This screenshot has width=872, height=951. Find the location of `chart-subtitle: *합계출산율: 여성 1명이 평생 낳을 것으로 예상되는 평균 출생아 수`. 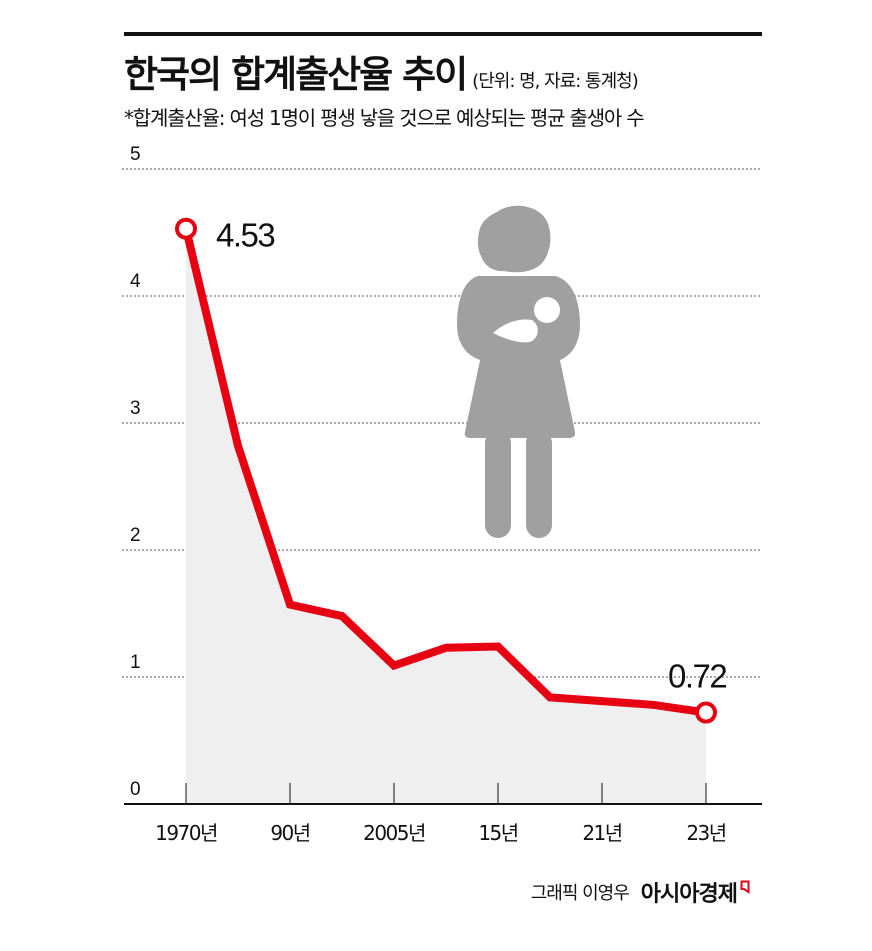

chart-subtitle: *합계출산율: 여성 1명이 평생 낳을 것으로 예상되는 평균 출생아 수 is located at coordinates (384, 118).